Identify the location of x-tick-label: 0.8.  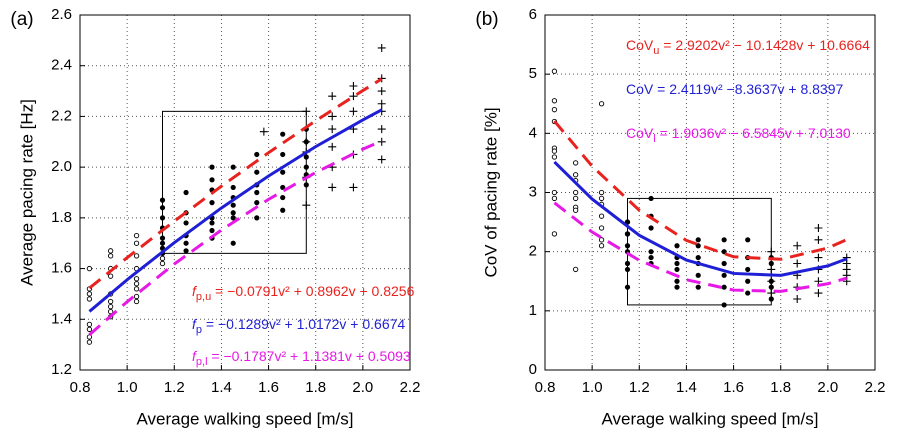
(80, 387).